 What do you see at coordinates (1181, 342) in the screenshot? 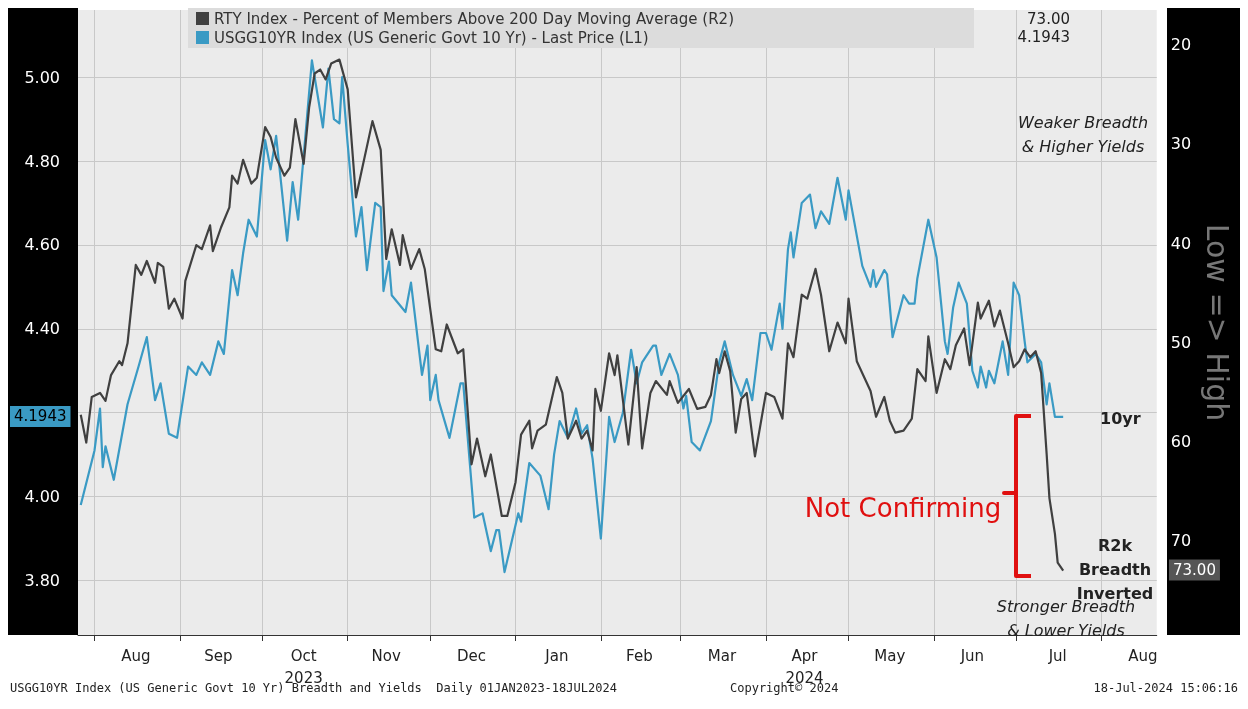
I see `y2-tick-label: 50` at bounding box center [1181, 342].